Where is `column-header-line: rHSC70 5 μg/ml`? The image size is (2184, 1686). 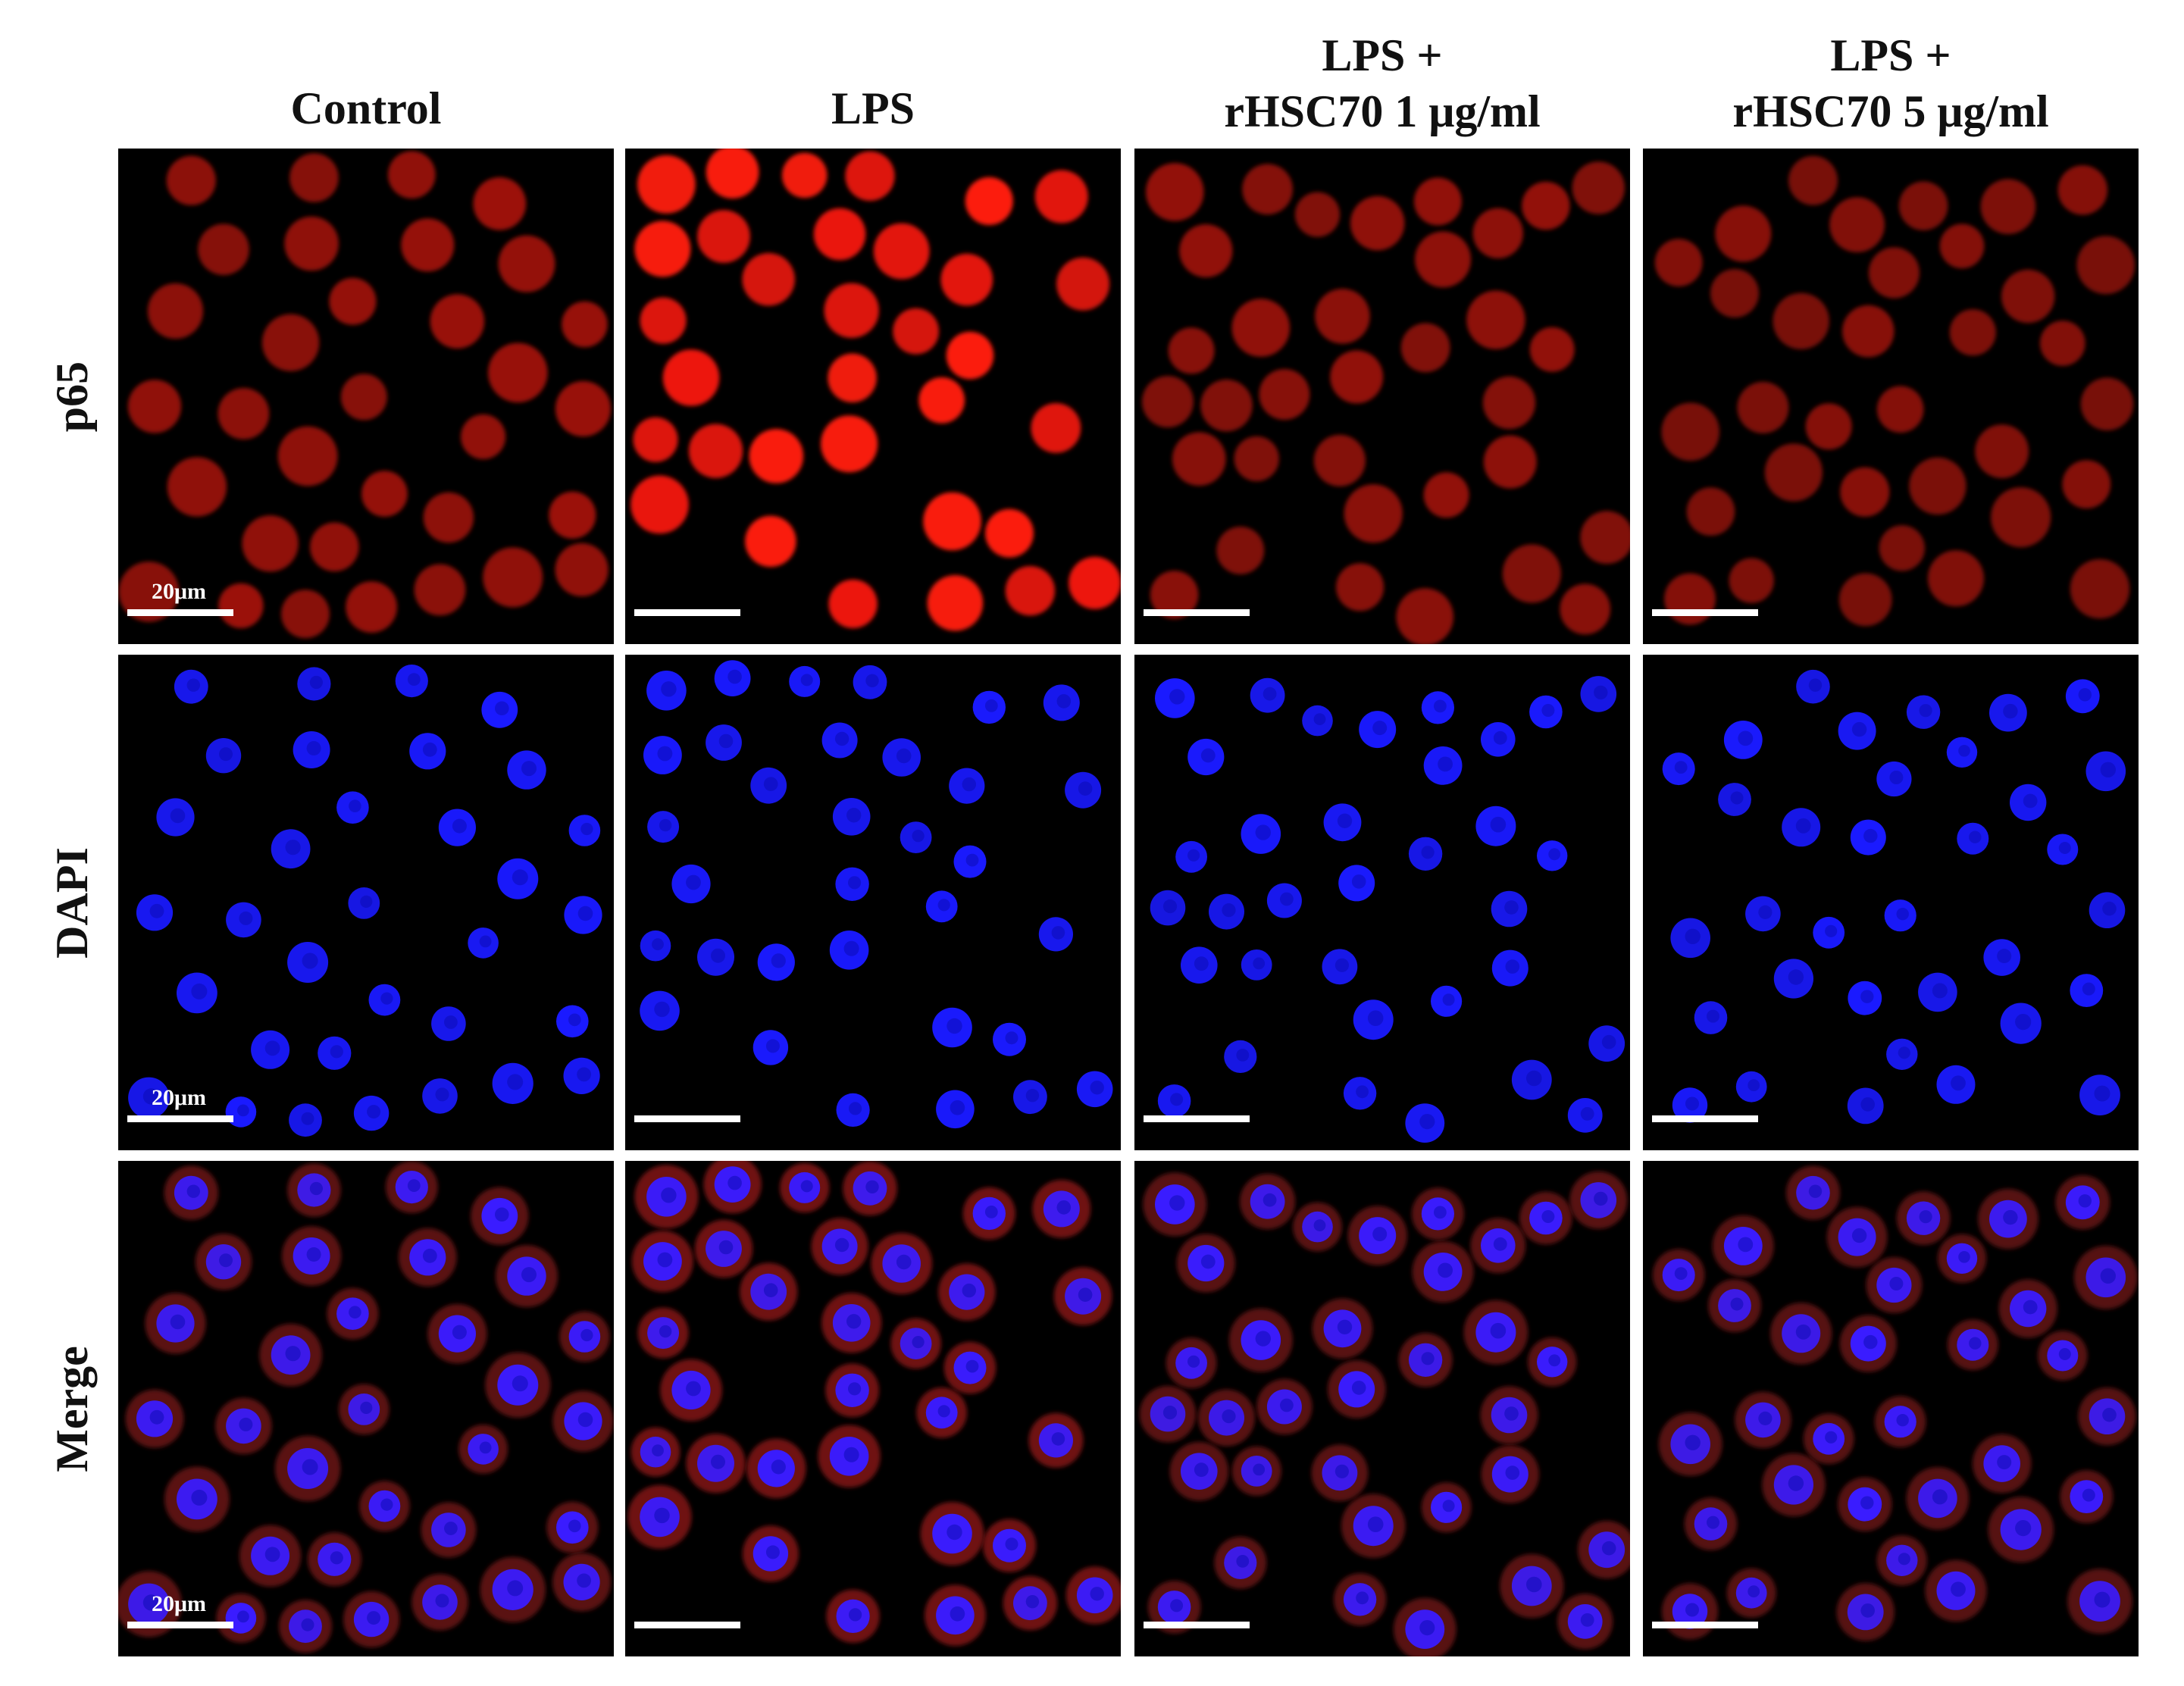
column-header-line: rHSC70 5 μg/ml is located at coordinates (1890, 111).